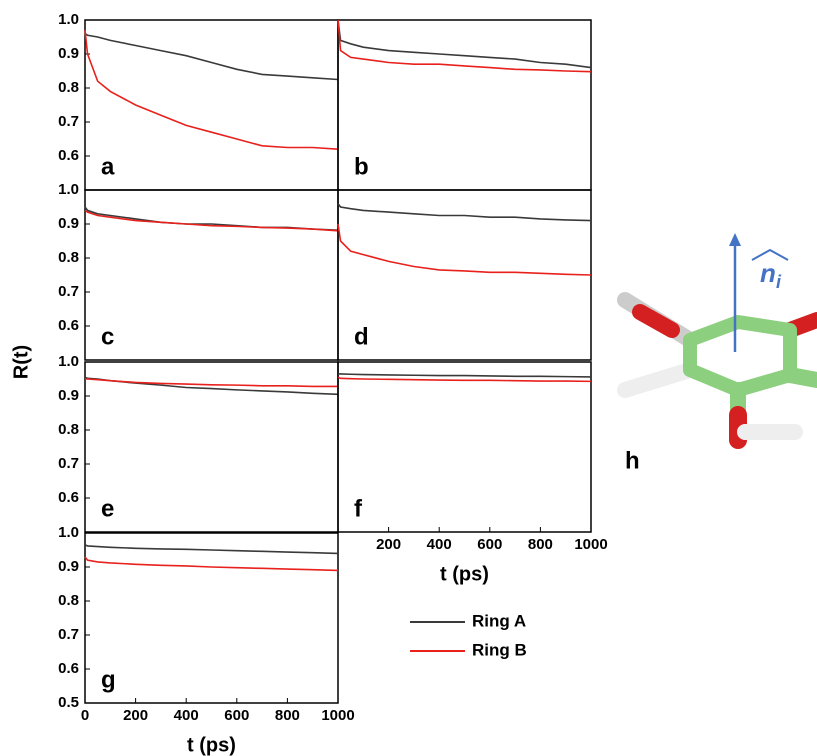  Describe the element at coordinates (85, 715) in the screenshot. I see `x-tick-label: 0` at that location.